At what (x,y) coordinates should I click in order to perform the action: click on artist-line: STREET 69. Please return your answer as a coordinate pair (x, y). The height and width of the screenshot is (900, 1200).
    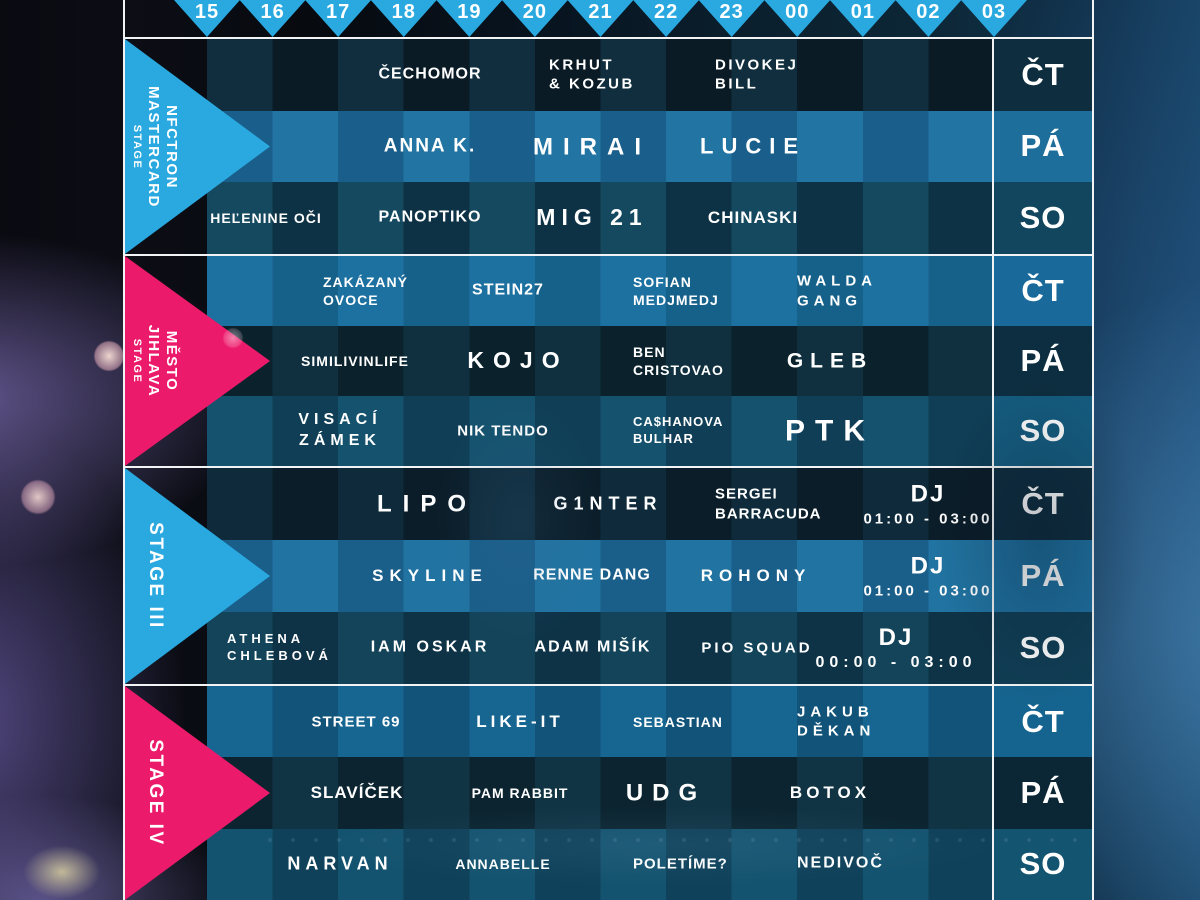
    Looking at the image, I should click on (356, 721).